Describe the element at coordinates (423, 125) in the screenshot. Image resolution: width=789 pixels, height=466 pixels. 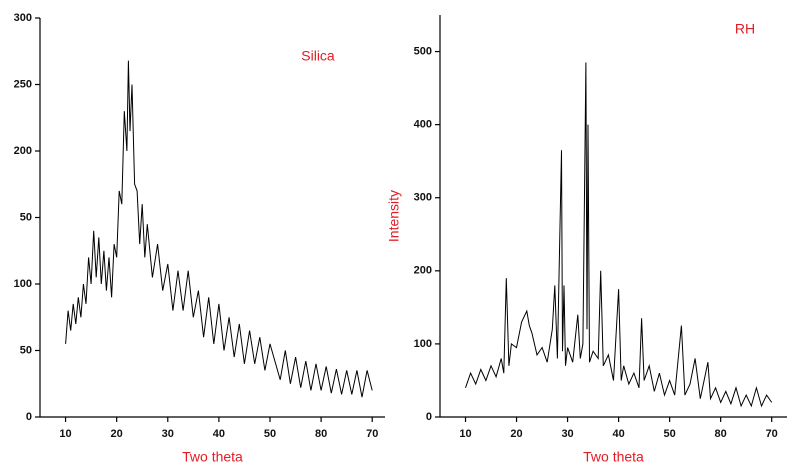
I see `y-tick-label: 400` at that location.